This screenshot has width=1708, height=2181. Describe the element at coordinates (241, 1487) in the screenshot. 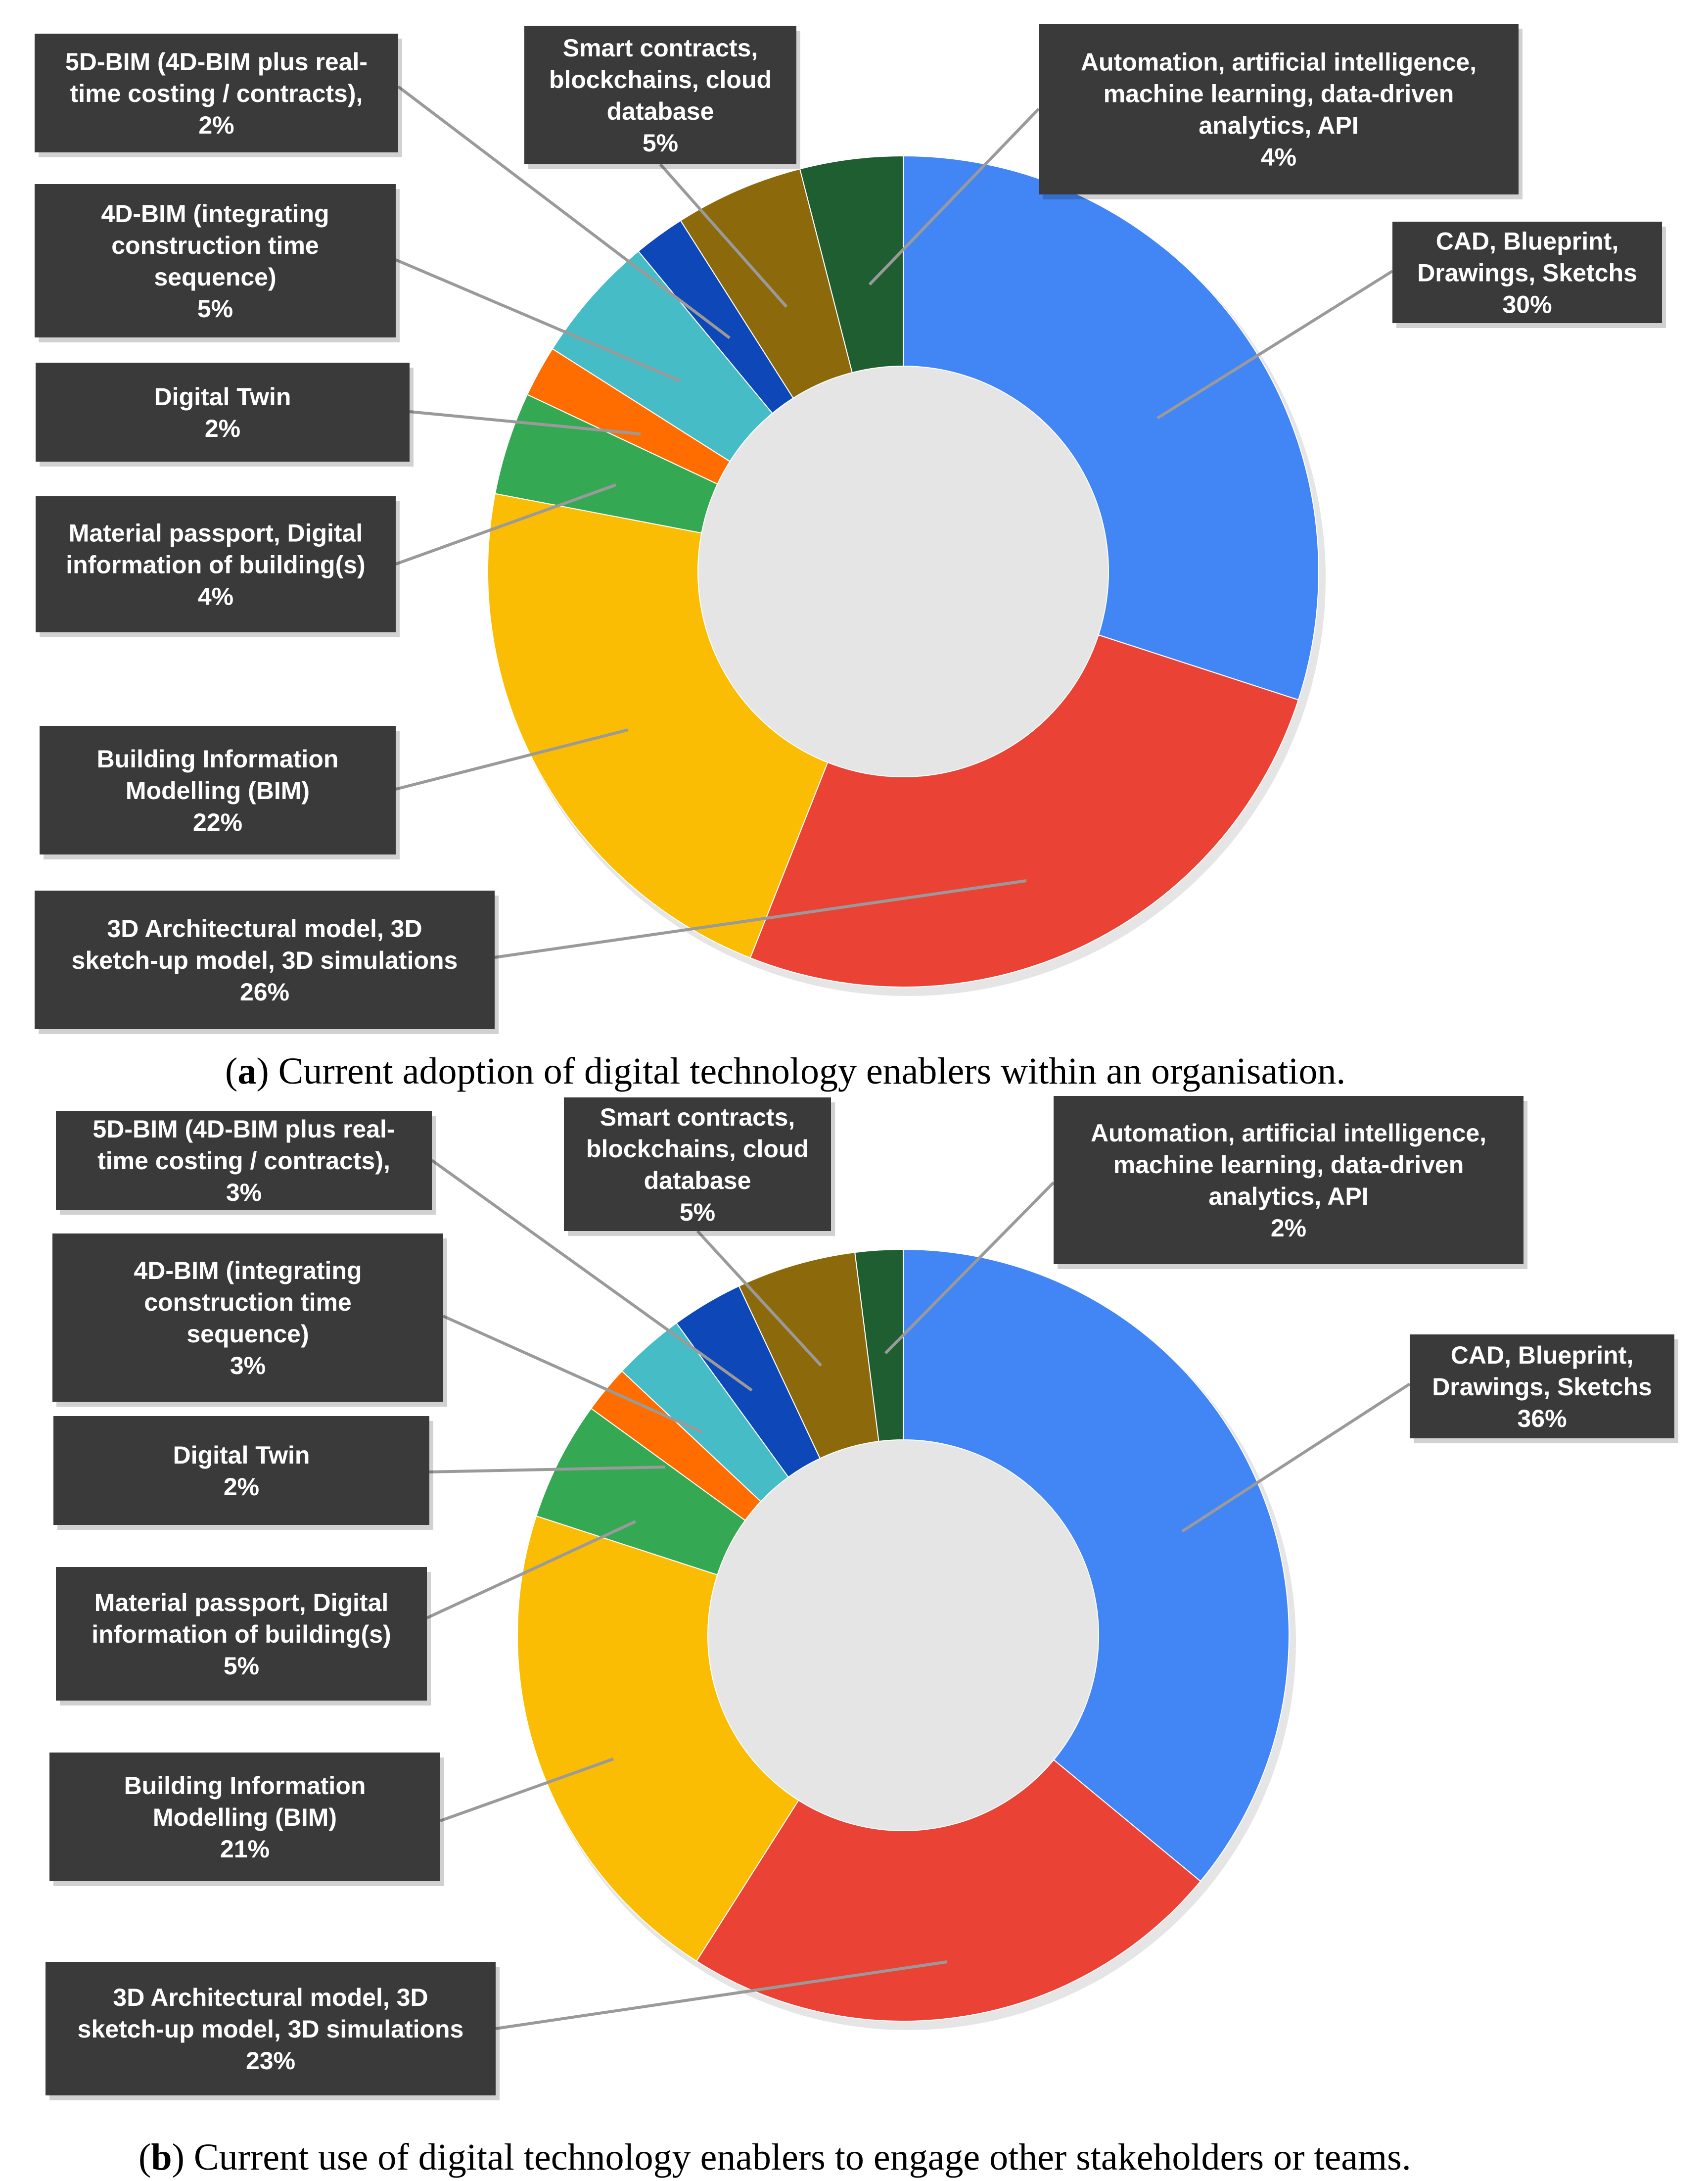

I see `data-label-value-twin-b: 2%` at that location.